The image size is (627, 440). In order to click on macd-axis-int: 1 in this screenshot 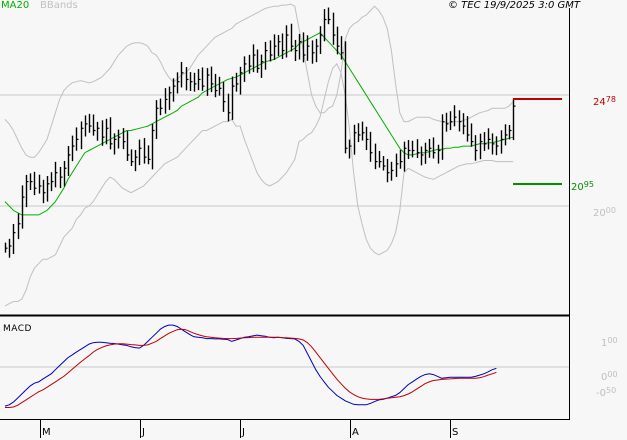, I will do `click(604, 343)`.